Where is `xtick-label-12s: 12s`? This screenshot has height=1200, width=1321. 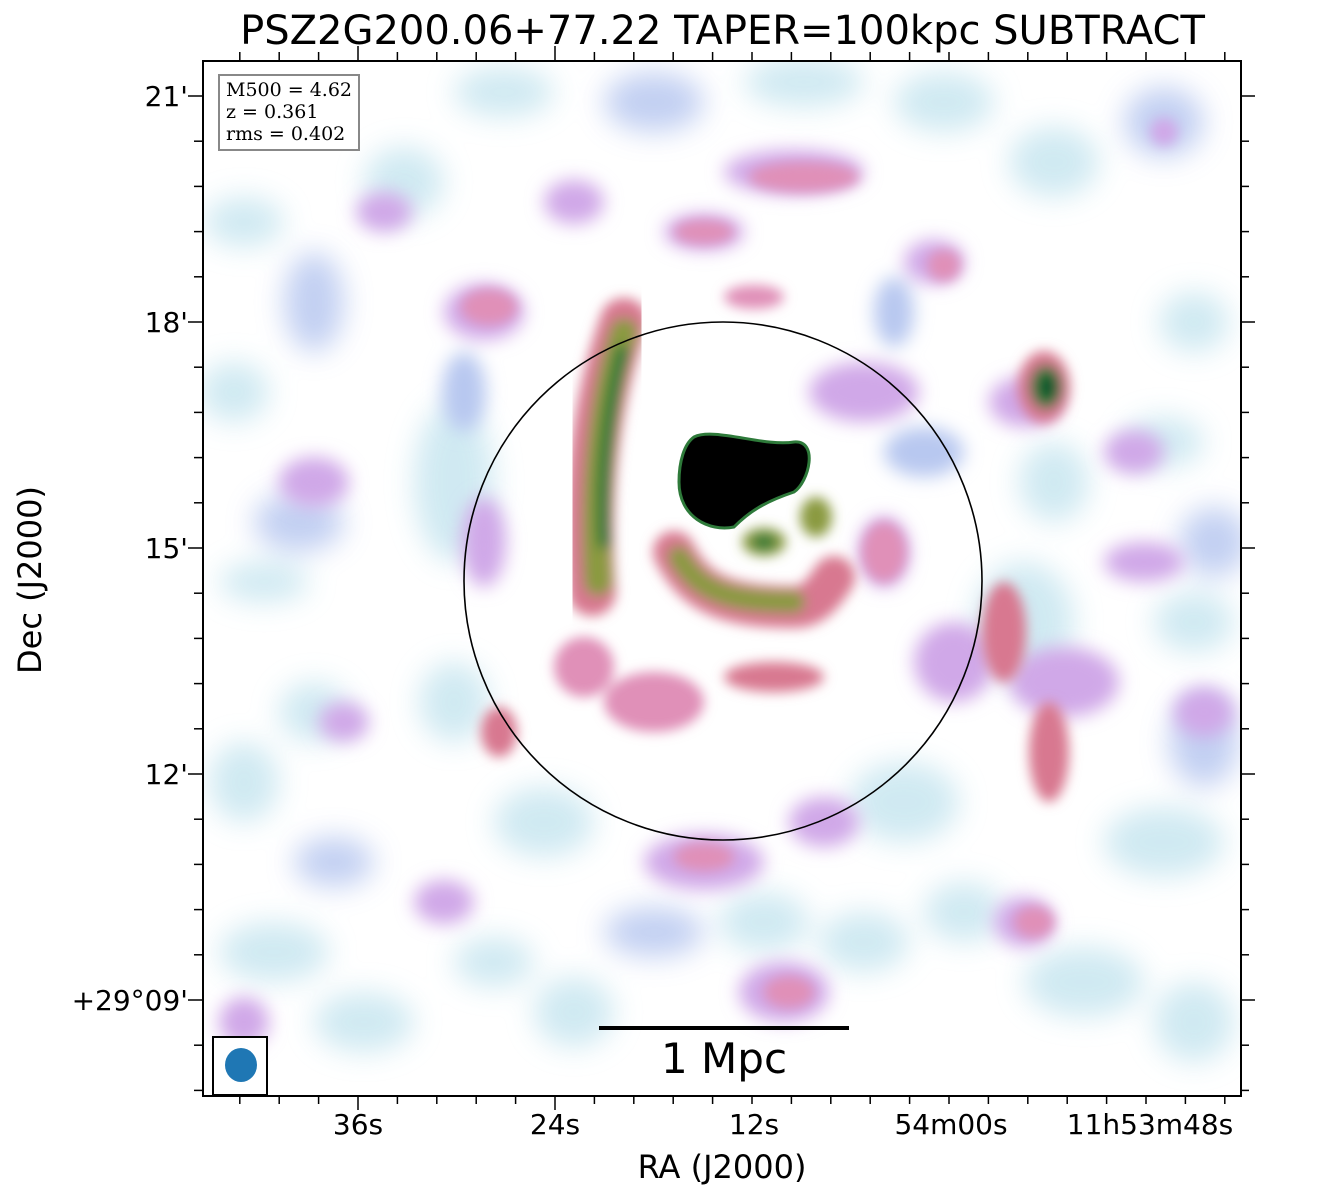
xtick-label-12s: 12s is located at coordinates (754, 1124).